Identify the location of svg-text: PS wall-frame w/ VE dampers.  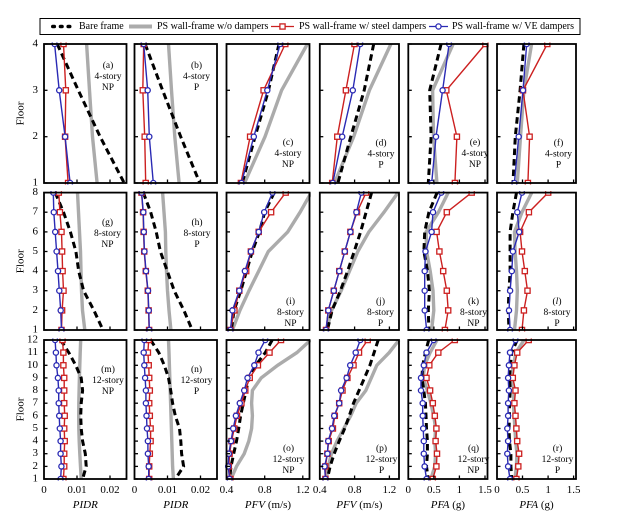
(513, 26).